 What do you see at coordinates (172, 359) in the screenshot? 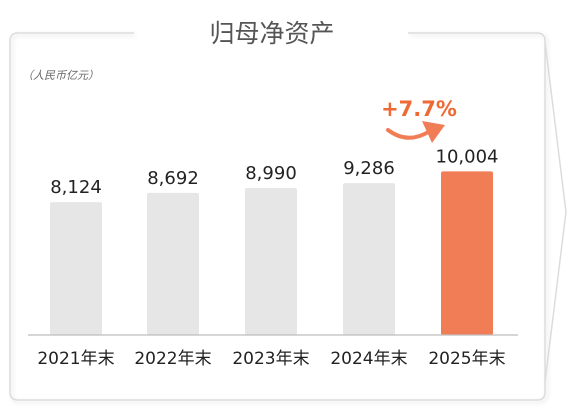
I see `category-label-1: 2022年末` at bounding box center [172, 359].